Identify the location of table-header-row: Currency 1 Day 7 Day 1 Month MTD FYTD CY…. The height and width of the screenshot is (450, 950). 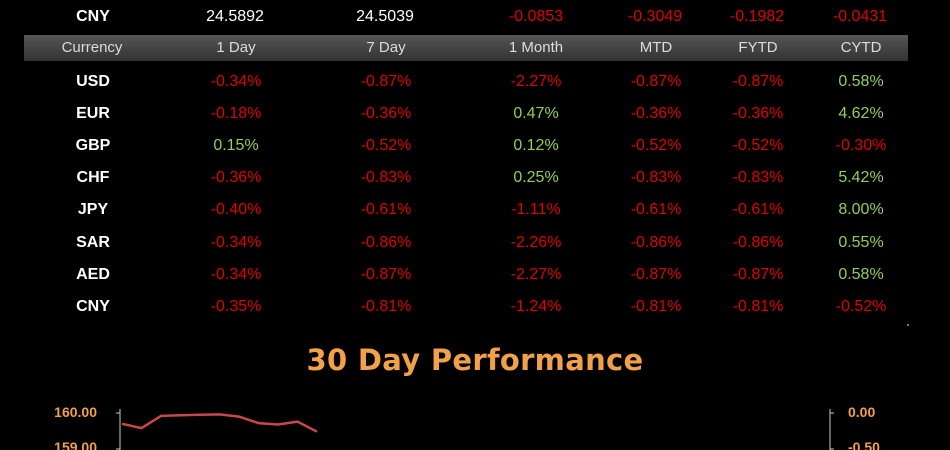
(466, 48).